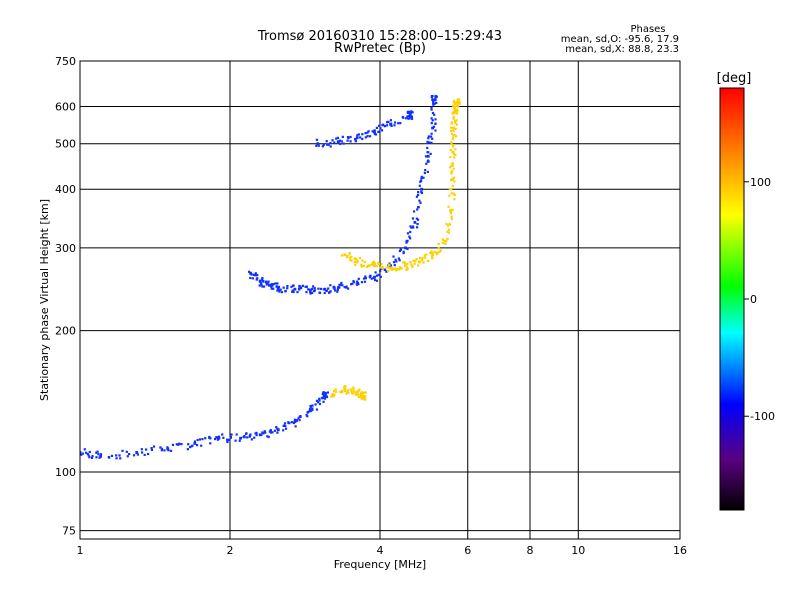 The width and height of the screenshot is (800, 600). What do you see at coordinates (65, 472) in the screenshot?
I see `y-tick-label: 100` at bounding box center [65, 472].